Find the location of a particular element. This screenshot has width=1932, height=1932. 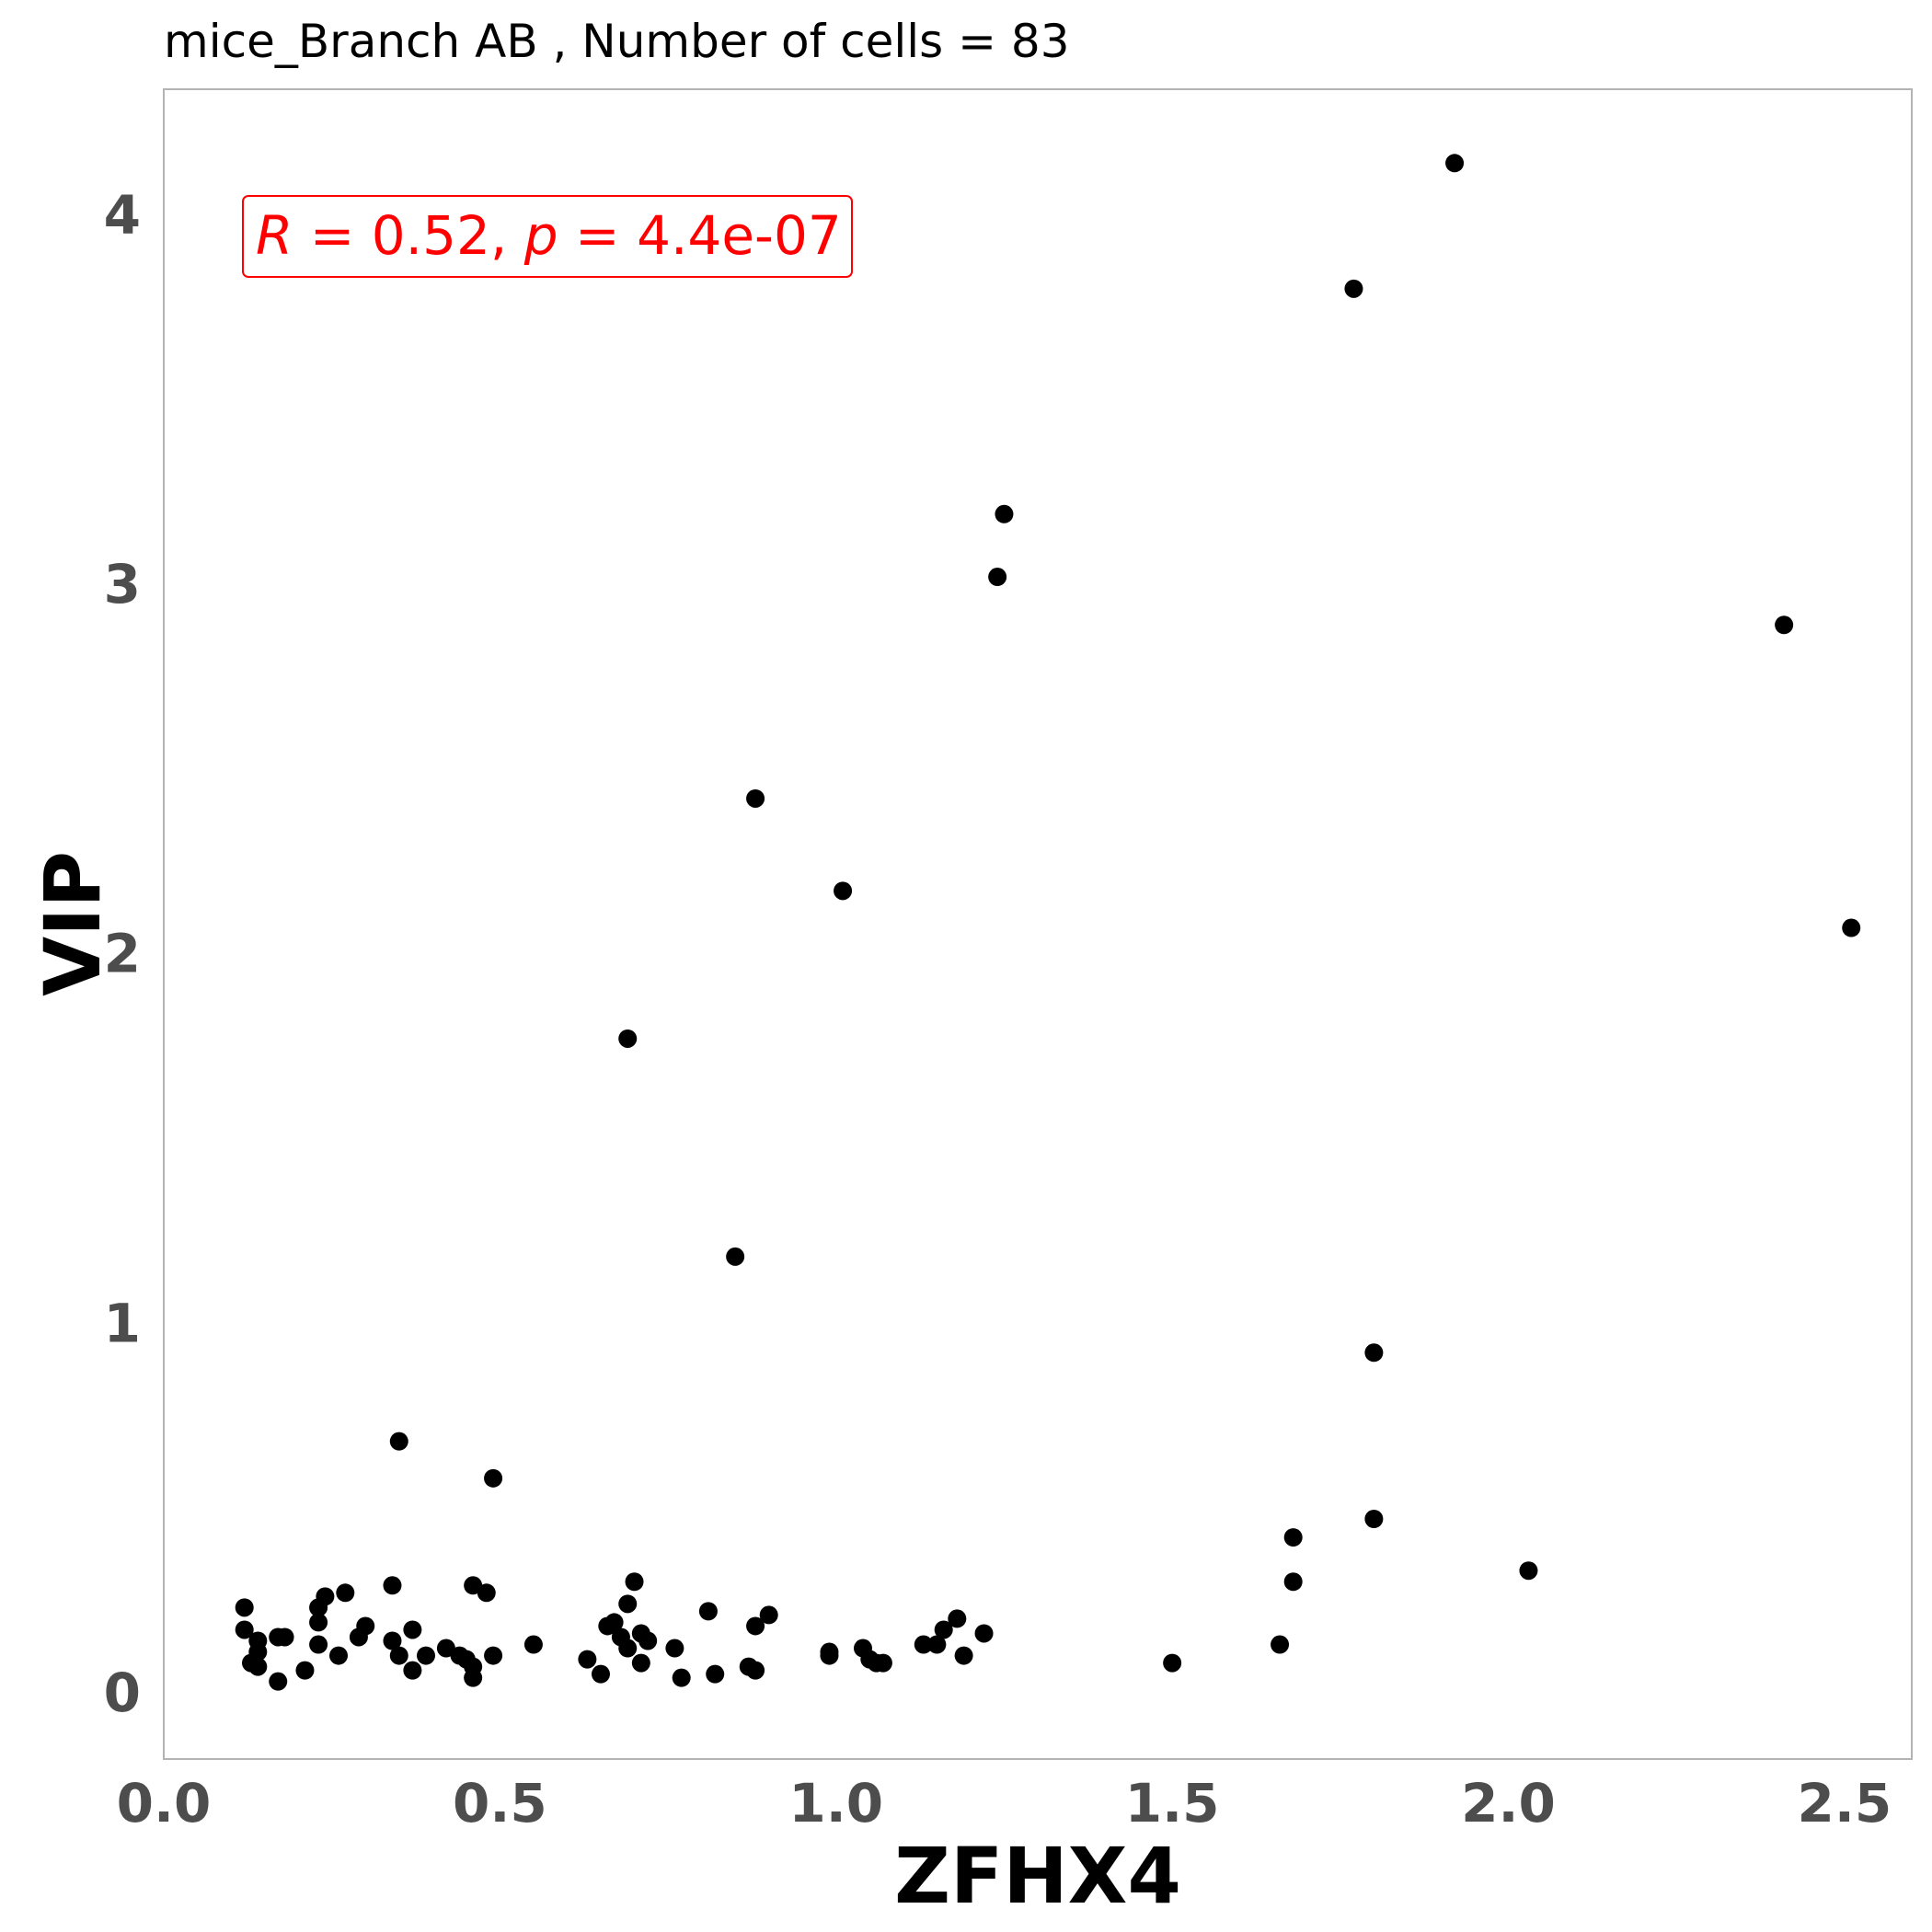

y-tick-label: 1 is located at coordinates (122, 1323).